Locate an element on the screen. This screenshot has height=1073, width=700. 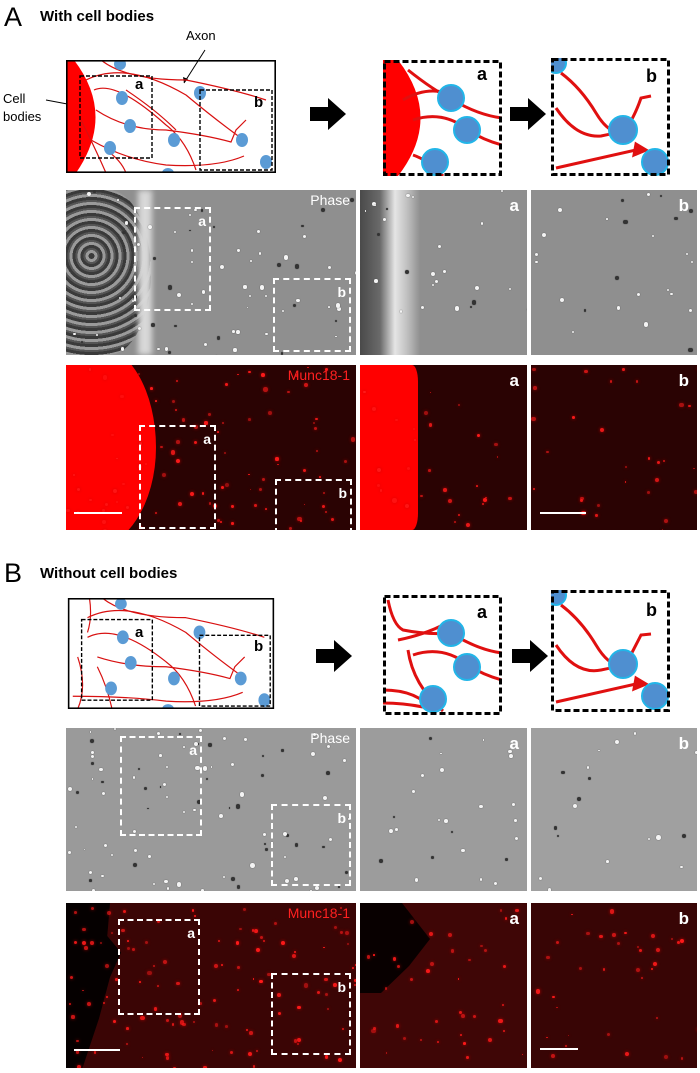
panel-a-label: a is located at coordinates (514, 744).